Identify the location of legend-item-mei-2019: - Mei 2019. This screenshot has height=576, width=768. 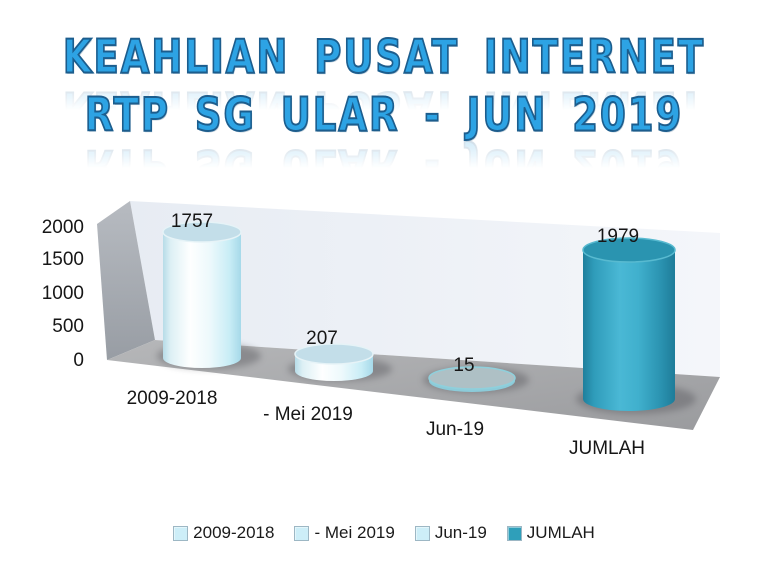
(344, 533).